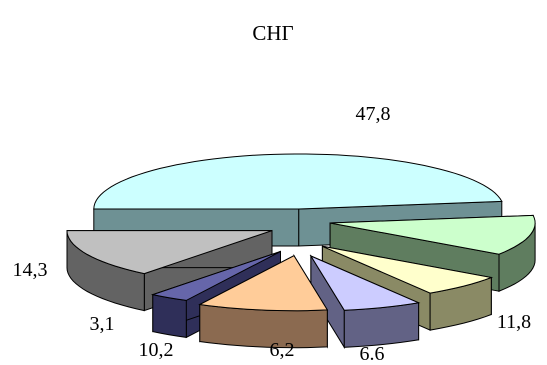 The width and height of the screenshot is (547, 365). I want to click on slice-4-top, so click(365, 282).